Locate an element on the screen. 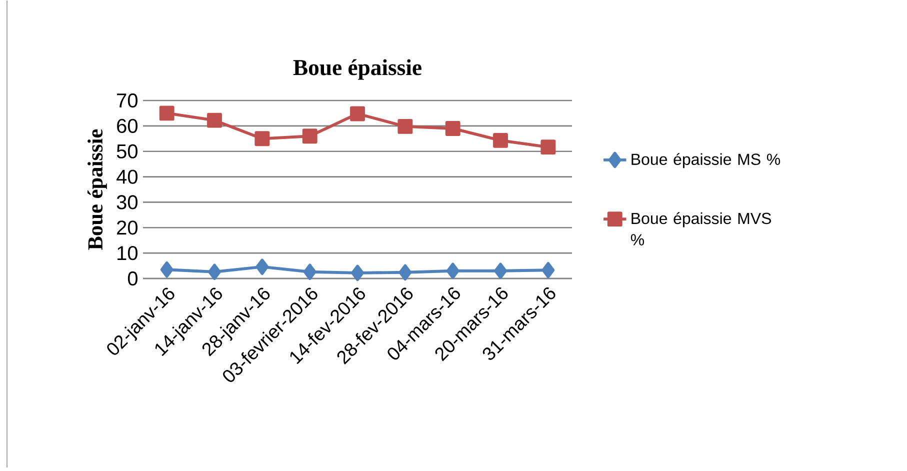 This screenshot has height=471, width=907. y-tick-label: 50 is located at coordinates (127, 151).